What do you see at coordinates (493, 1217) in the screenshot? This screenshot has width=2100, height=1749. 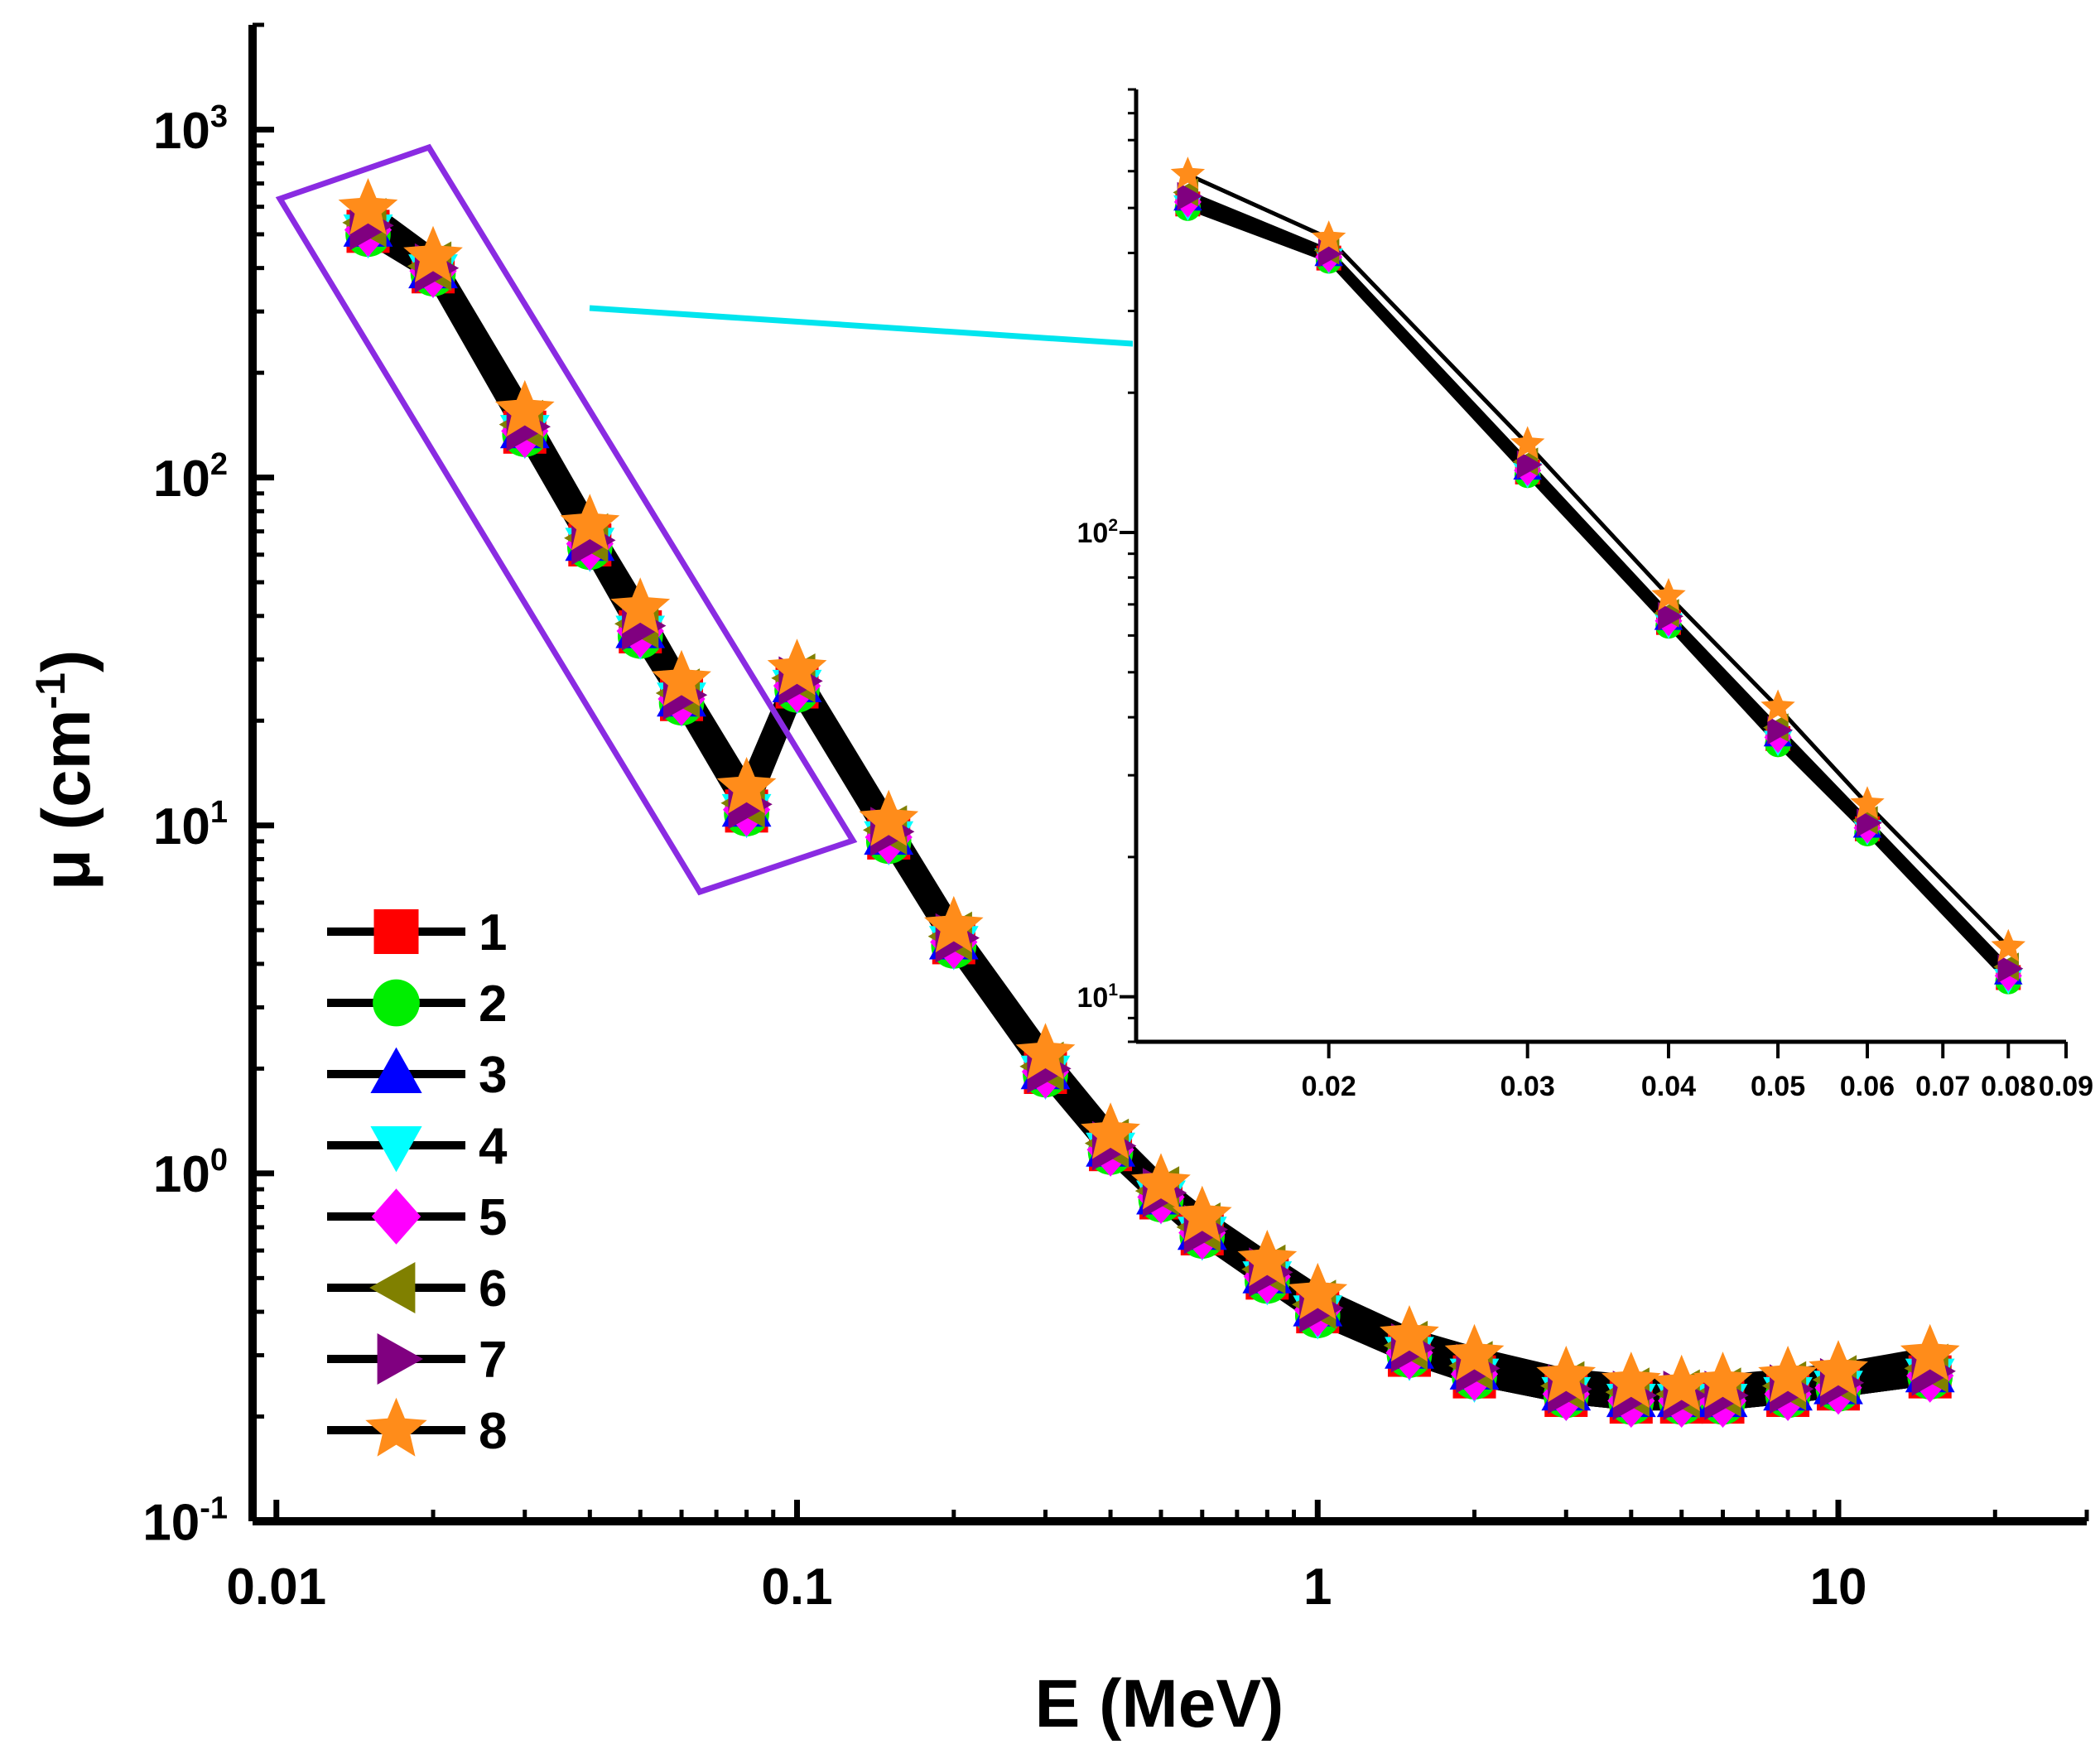 I see `legend-label: 5` at bounding box center [493, 1217].